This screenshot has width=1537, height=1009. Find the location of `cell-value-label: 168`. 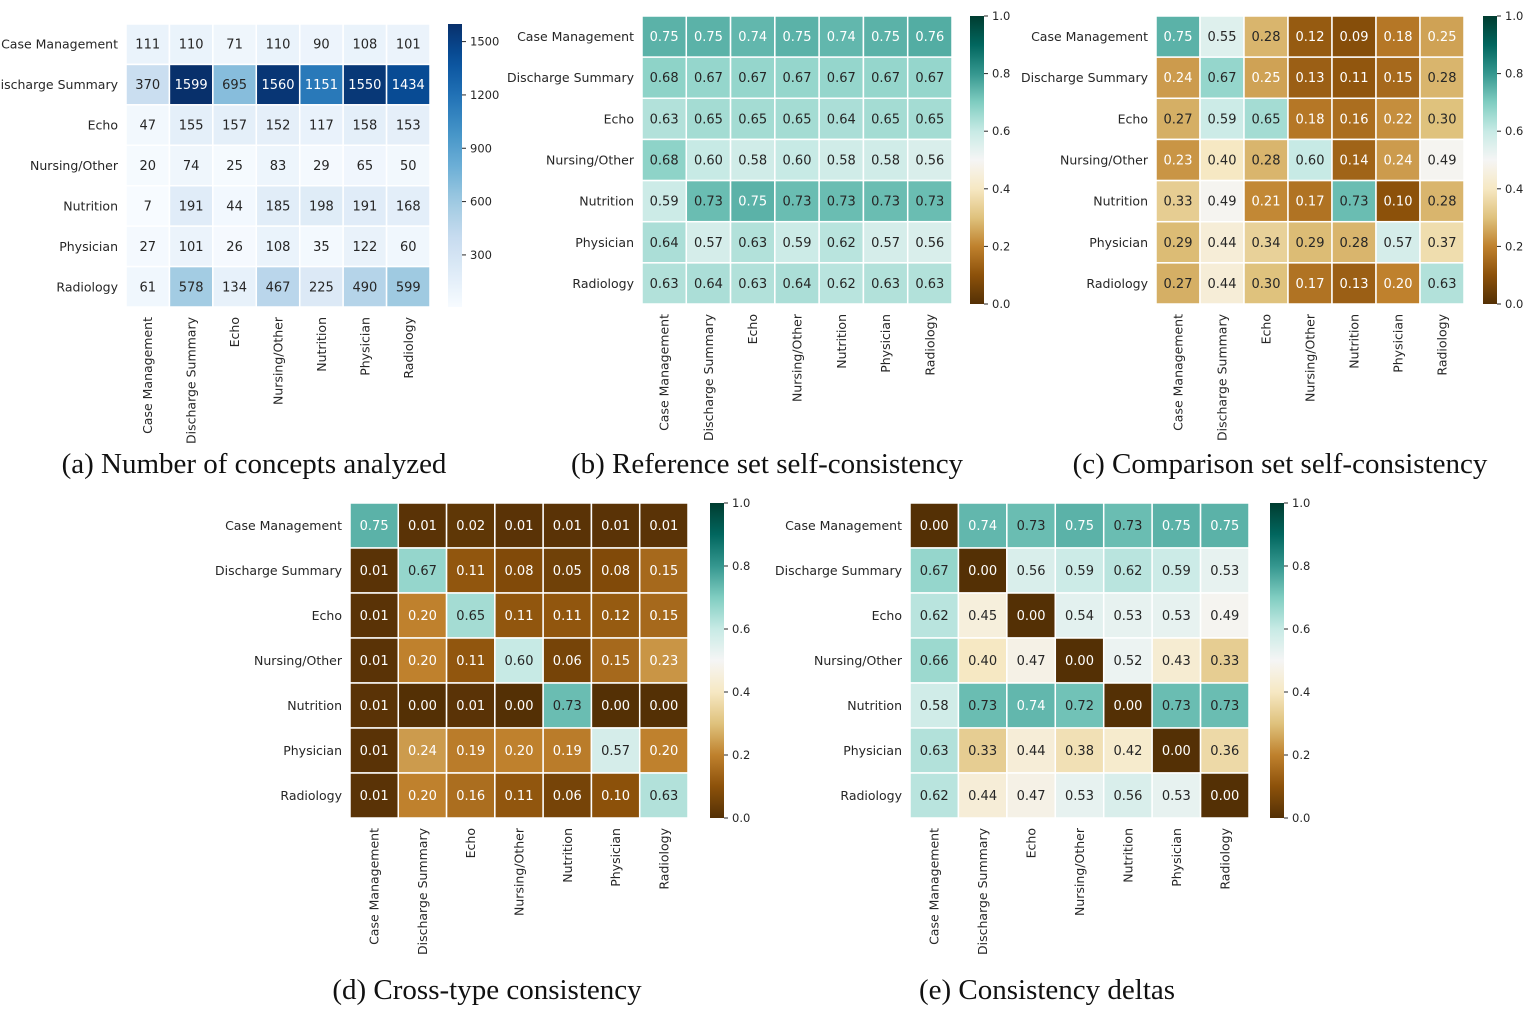

cell-value-label: 168 is located at coordinates (408, 206).